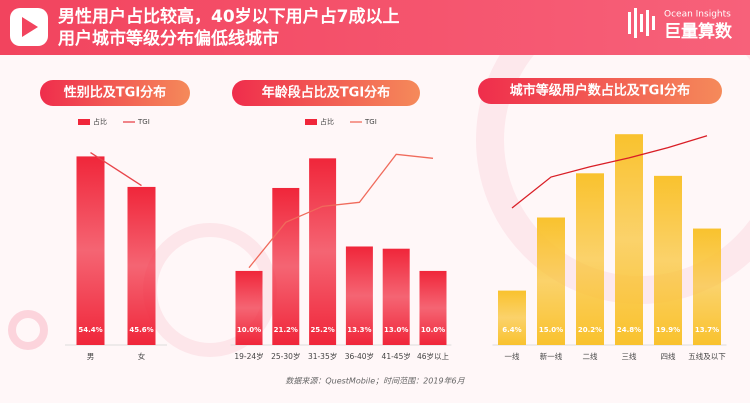 Image resolution: width=750 pixels, height=403 pixels. I want to click on x-tick-label: 31-35岁, so click(322, 356).